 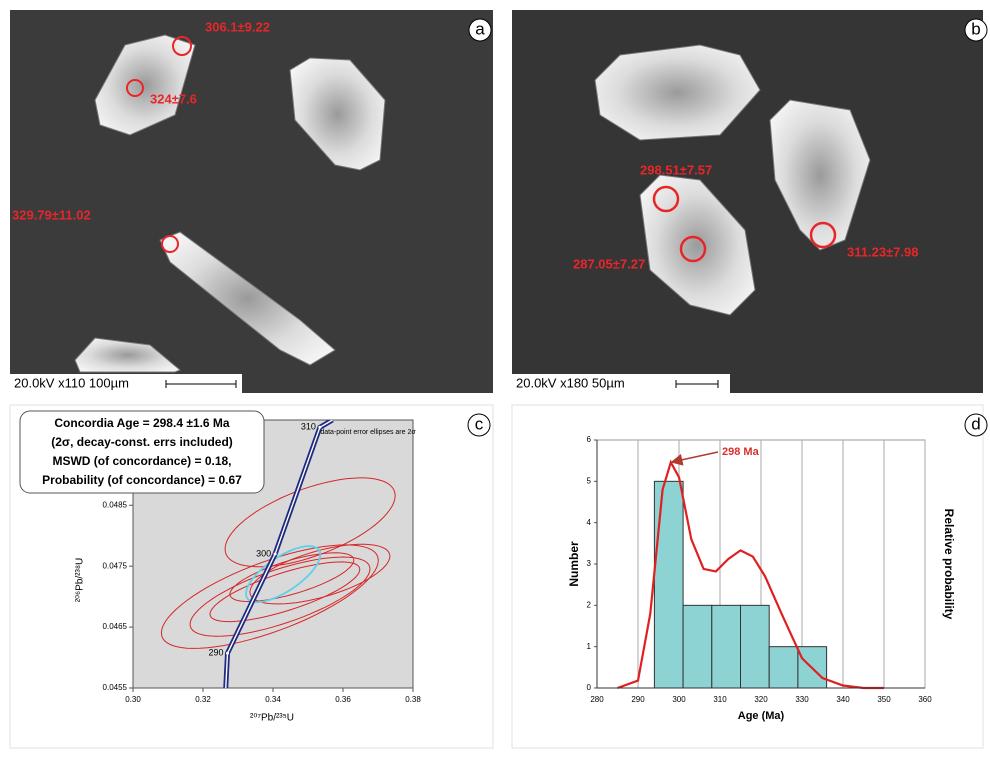 I want to click on x-tick-label: 360, so click(x=925, y=699).